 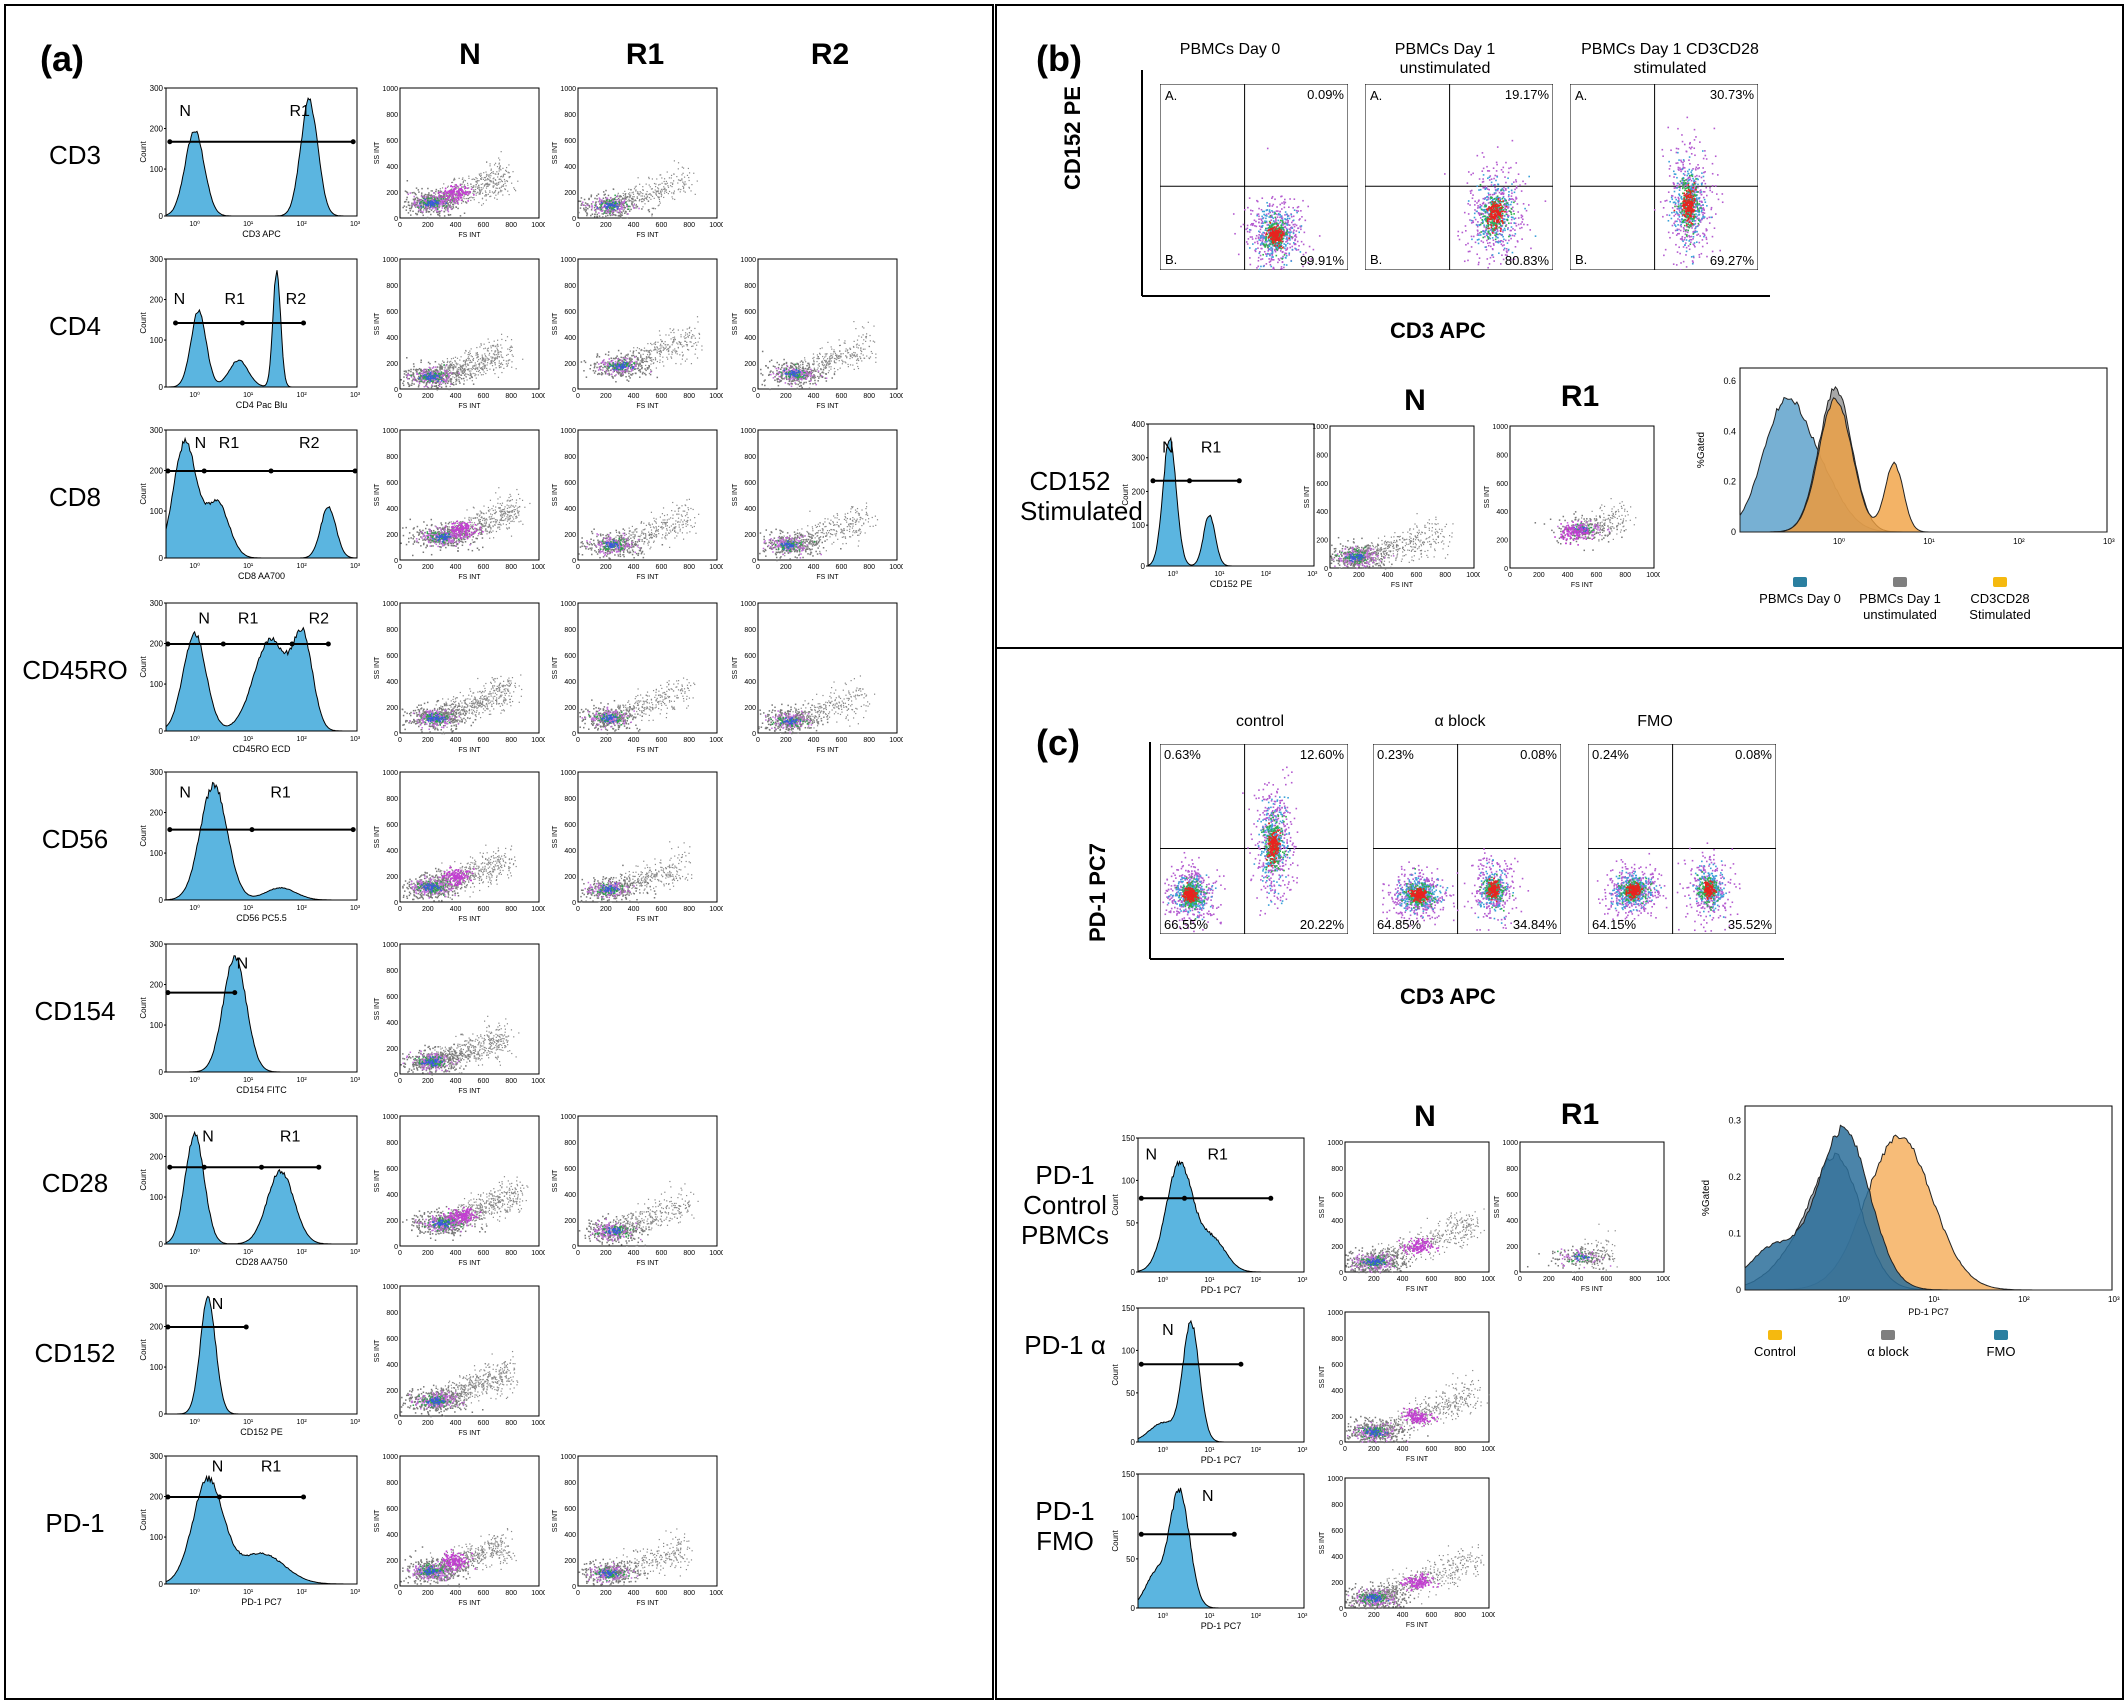 What do you see at coordinates (2000, 600) in the screenshot?
I see `panel-b-legend-item-3: CD3CD28 Stimulated` at bounding box center [2000, 600].